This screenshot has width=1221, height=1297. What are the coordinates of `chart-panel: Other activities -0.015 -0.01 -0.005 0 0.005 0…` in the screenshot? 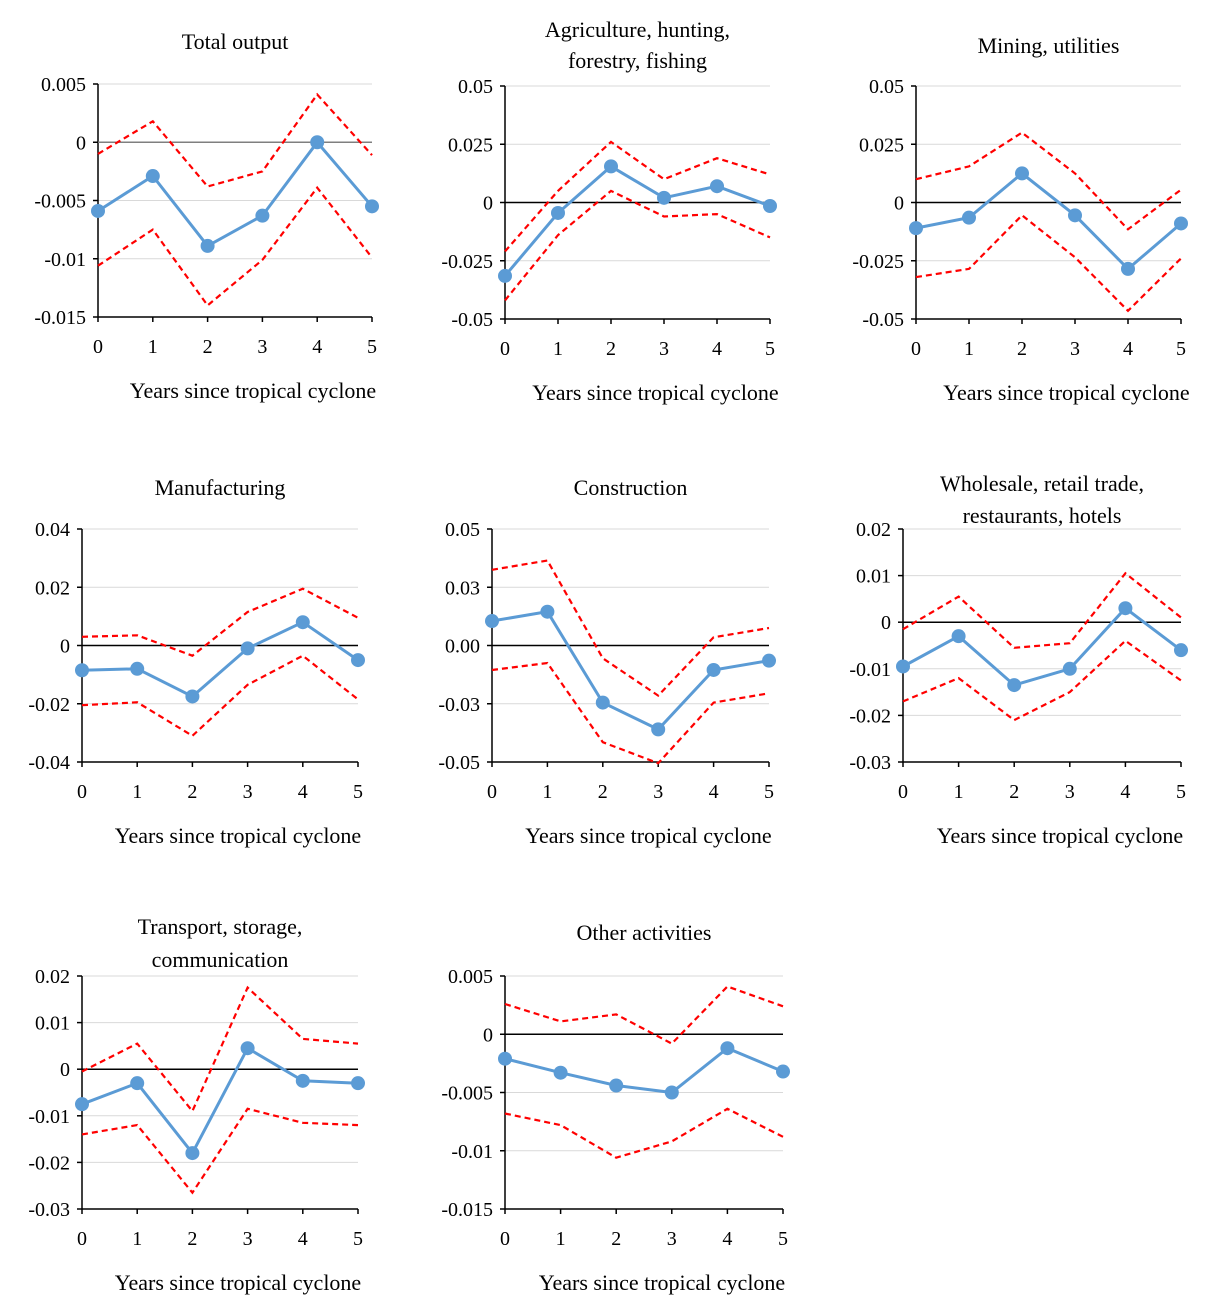 It's located at (615, 1107).